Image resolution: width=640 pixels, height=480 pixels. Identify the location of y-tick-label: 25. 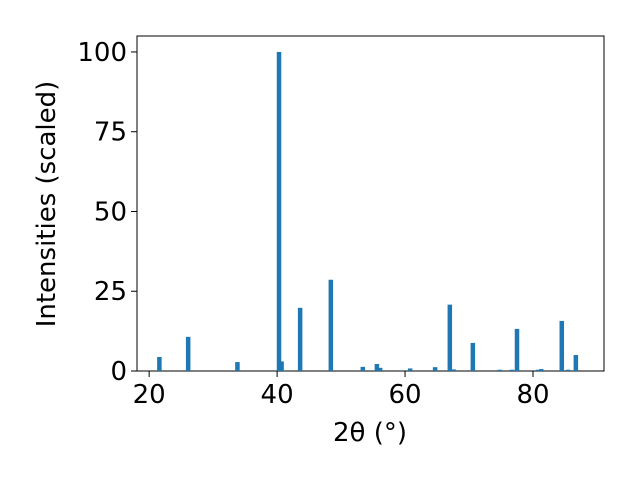
(110, 292).